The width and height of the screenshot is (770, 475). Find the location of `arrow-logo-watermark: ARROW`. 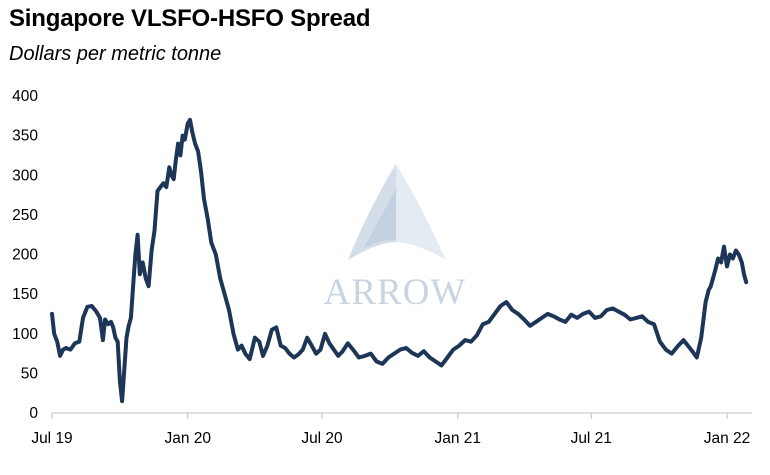

arrow-logo-watermark: ARROW is located at coordinates (395, 238).